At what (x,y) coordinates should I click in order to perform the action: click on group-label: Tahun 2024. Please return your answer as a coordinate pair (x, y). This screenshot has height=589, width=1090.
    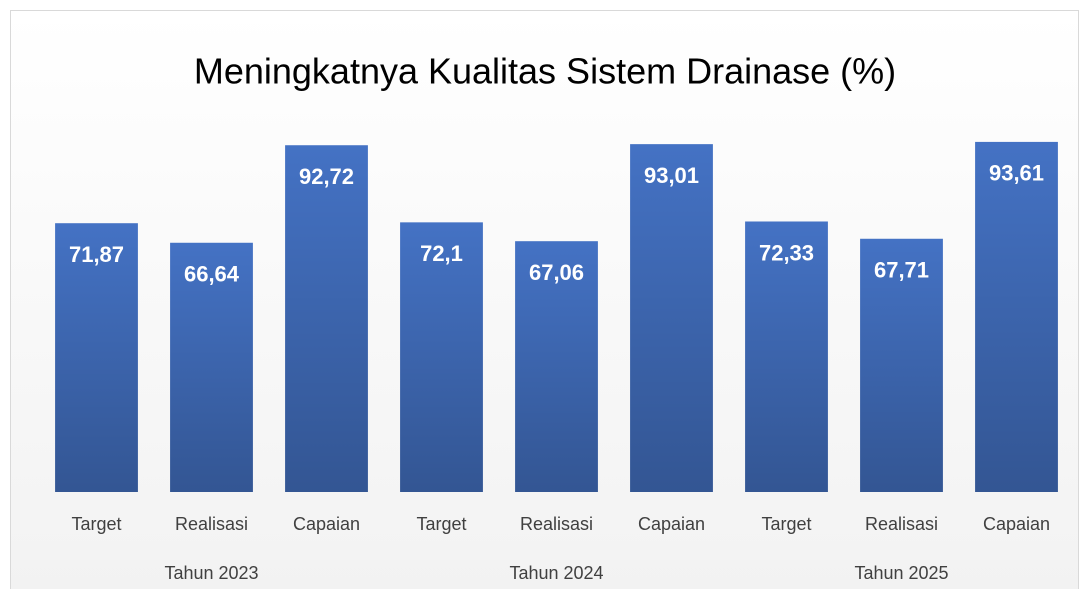
    Looking at the image, I should click on (556, 573).